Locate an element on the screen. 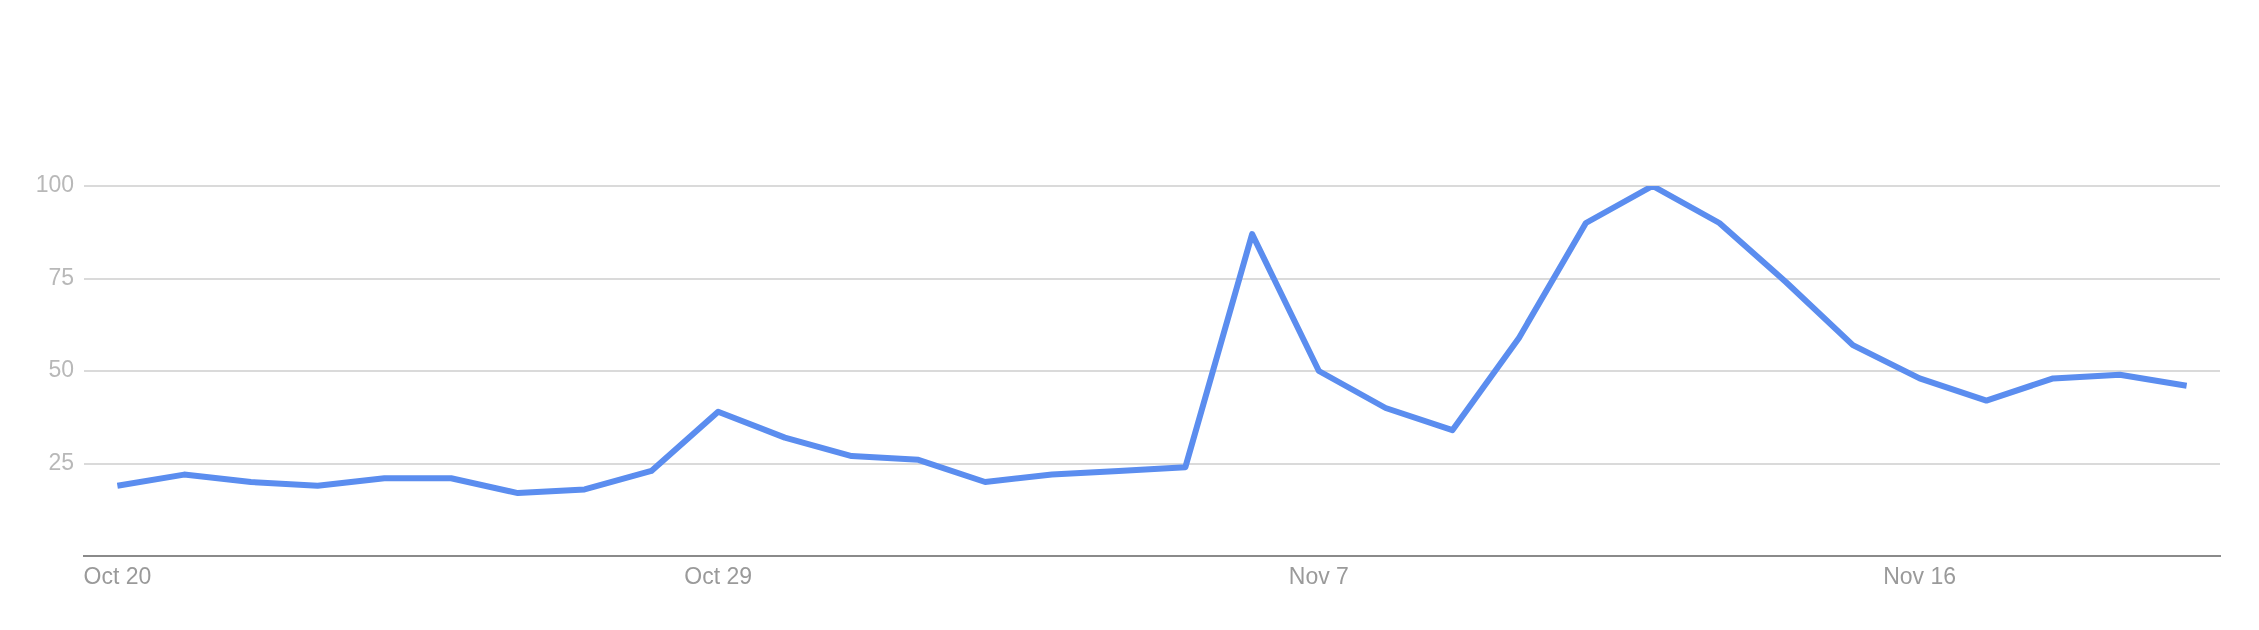 The width and height of the screenshot is (2259, 630). y-tick-label: 100 is located at coordinates (54, 184).